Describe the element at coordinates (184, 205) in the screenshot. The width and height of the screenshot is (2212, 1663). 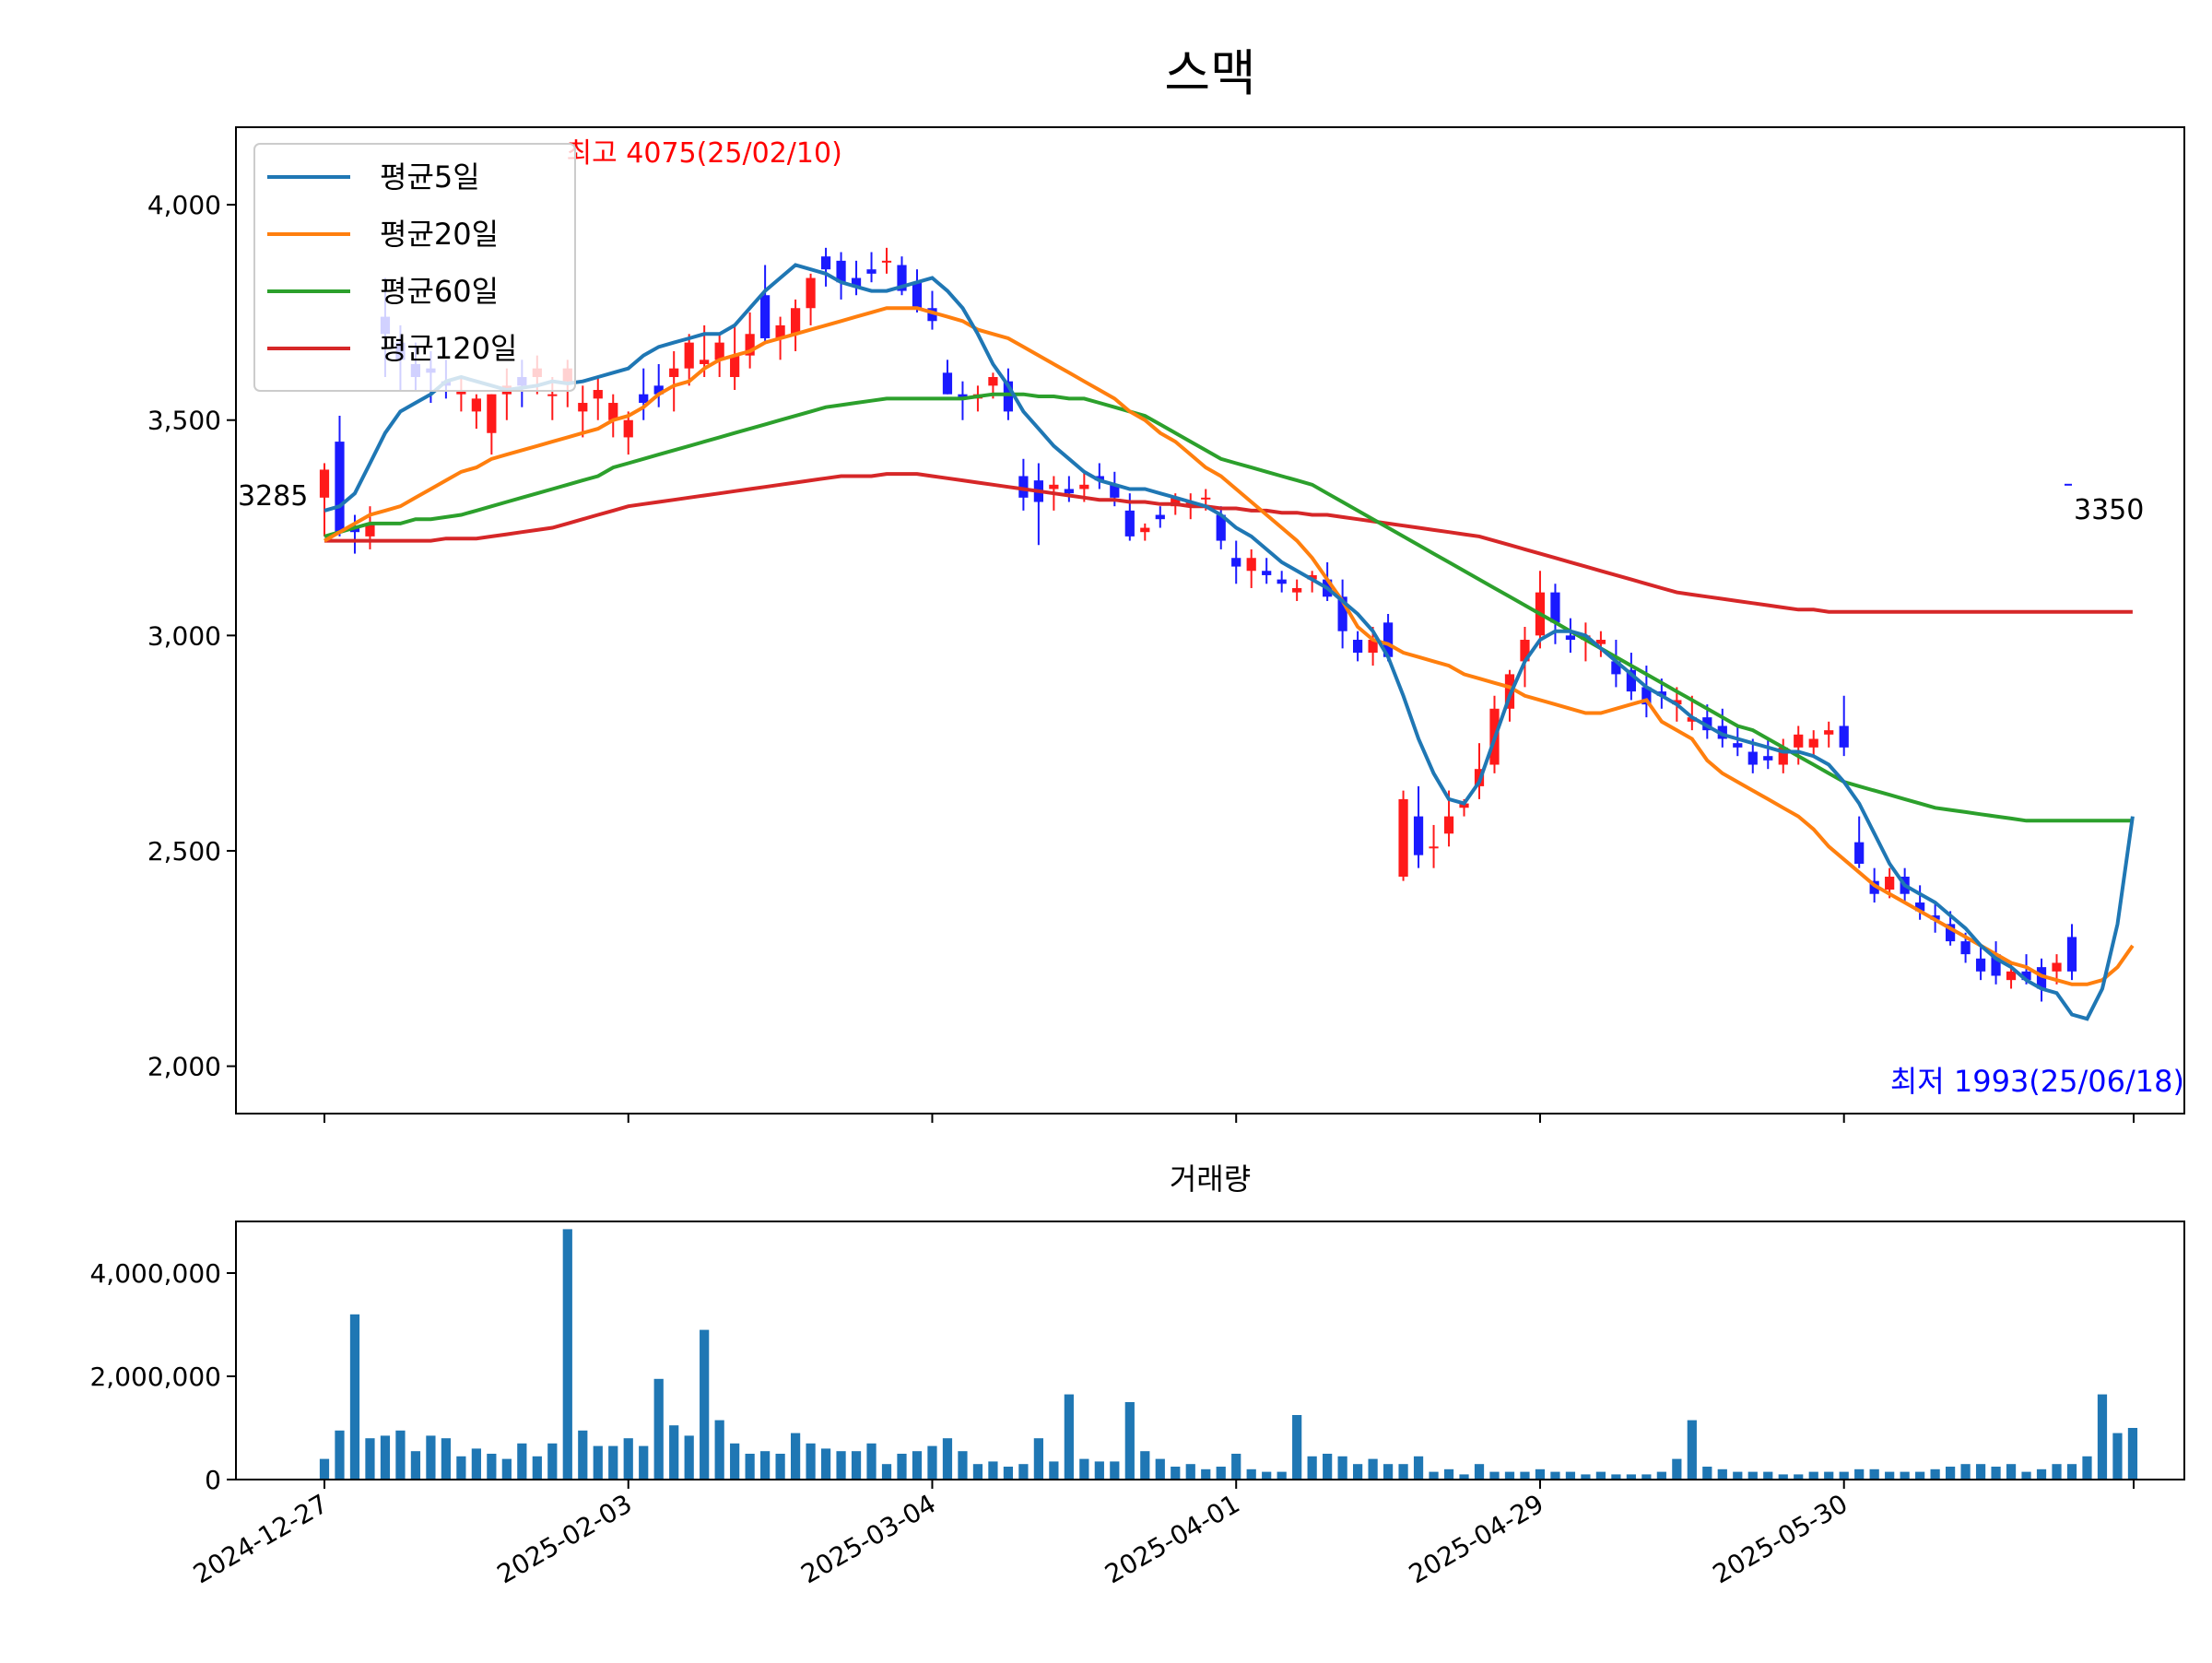
I see `y-tick-label: 4,000` at that location.